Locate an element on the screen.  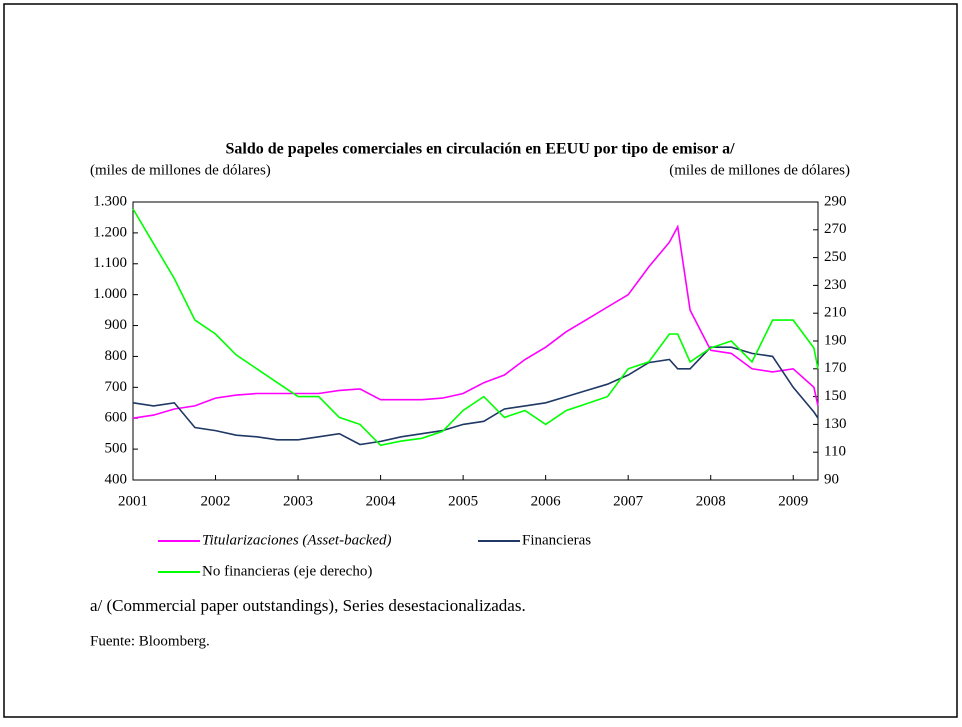
y2-tick-label: 170 is located at coordinates (835, 368).